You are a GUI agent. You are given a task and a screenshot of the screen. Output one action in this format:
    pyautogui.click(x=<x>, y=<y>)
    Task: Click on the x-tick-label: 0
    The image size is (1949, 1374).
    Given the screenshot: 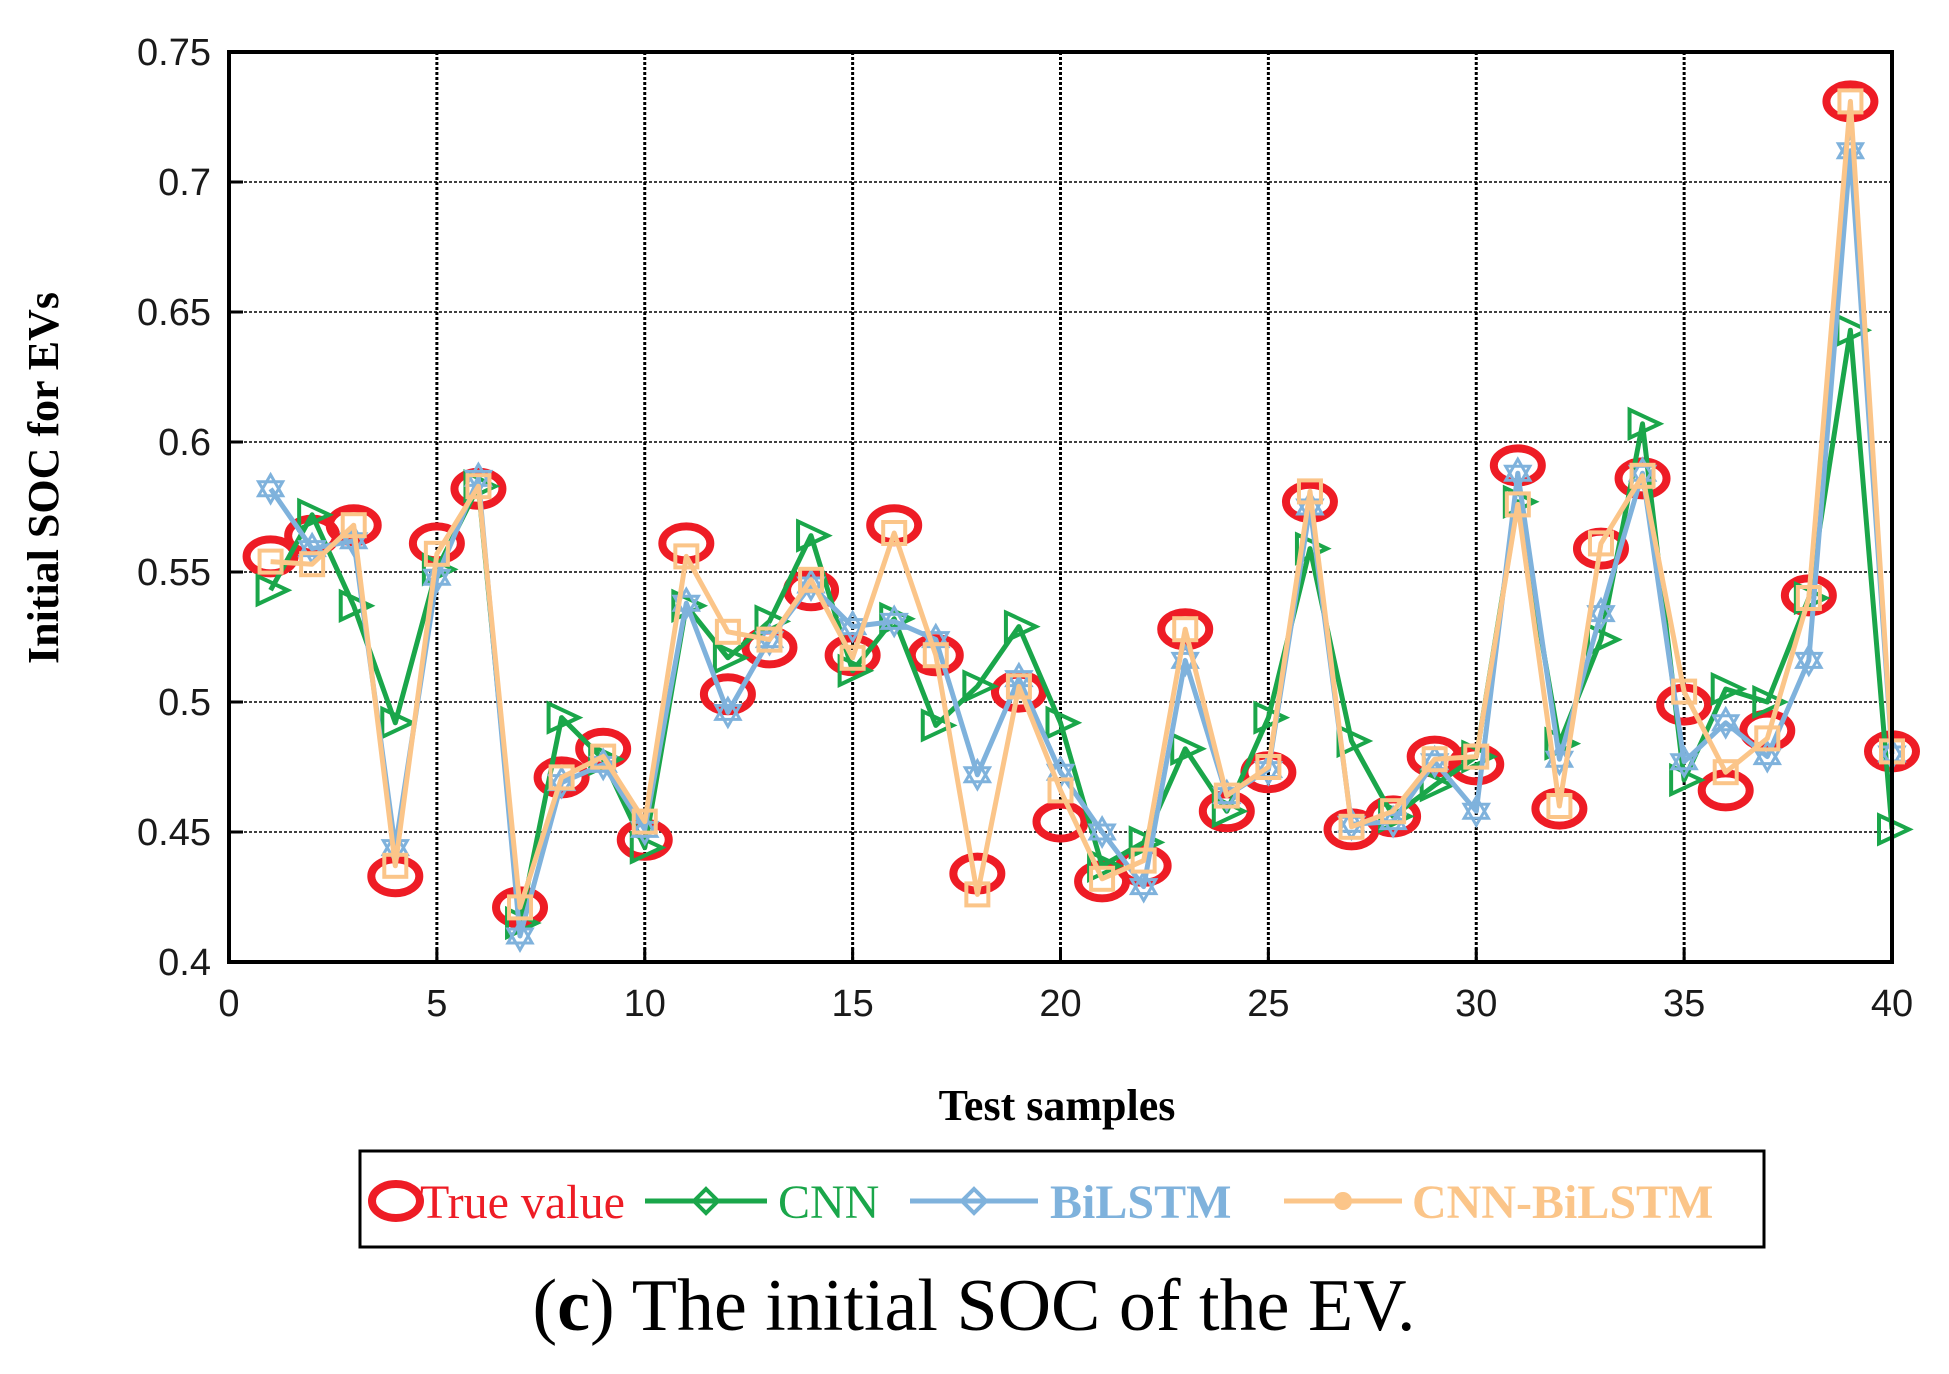 What is the action you would take?
    pyautogui.click(x=228, y=1004)
    